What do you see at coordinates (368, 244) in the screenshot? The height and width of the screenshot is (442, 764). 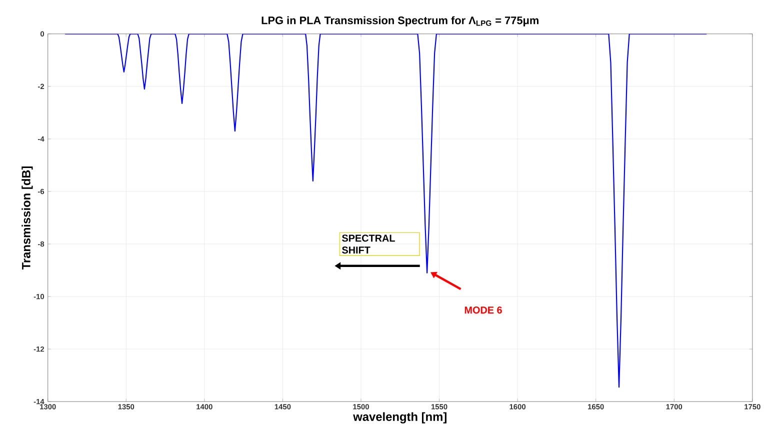 I see `annotation: SPECTRAL SHIFT` at bounding box center [368, 244].